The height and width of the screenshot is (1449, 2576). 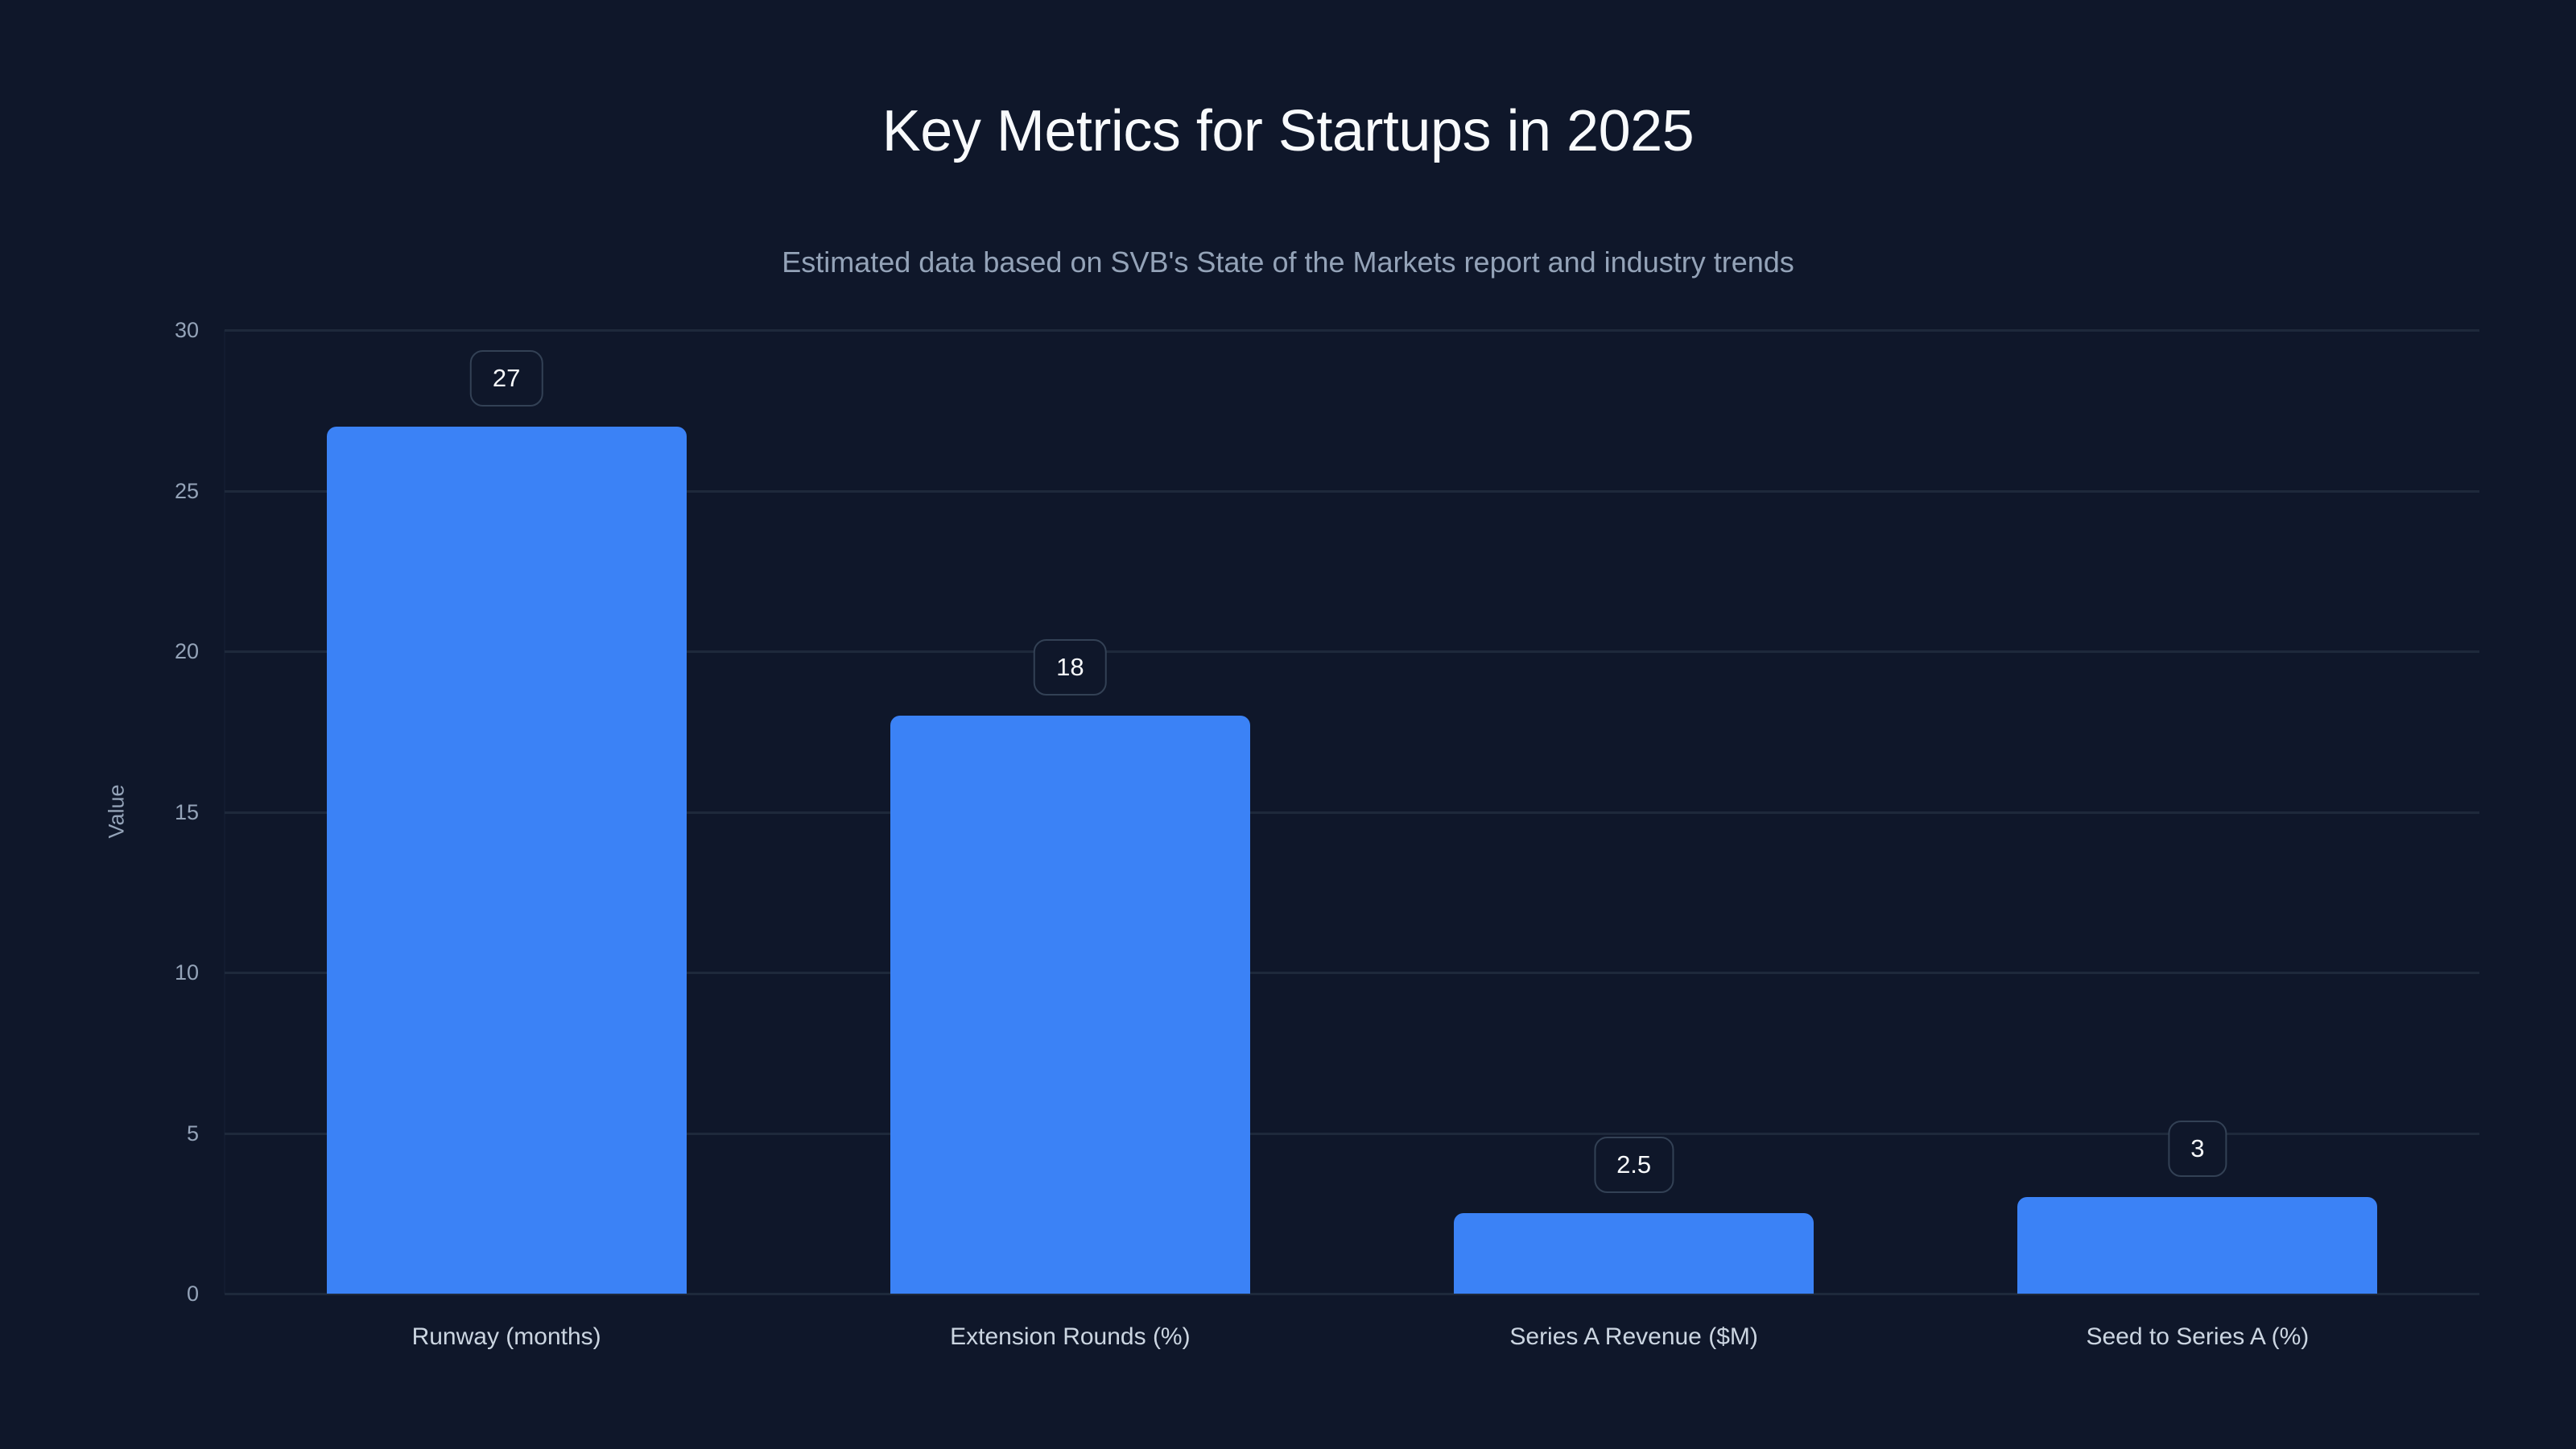 What do you see at coordinates (1633, 1336) in the screenshot?
I see `x-category-label: Series A Revenue ($M)` at bounding box center [1633, 1336].